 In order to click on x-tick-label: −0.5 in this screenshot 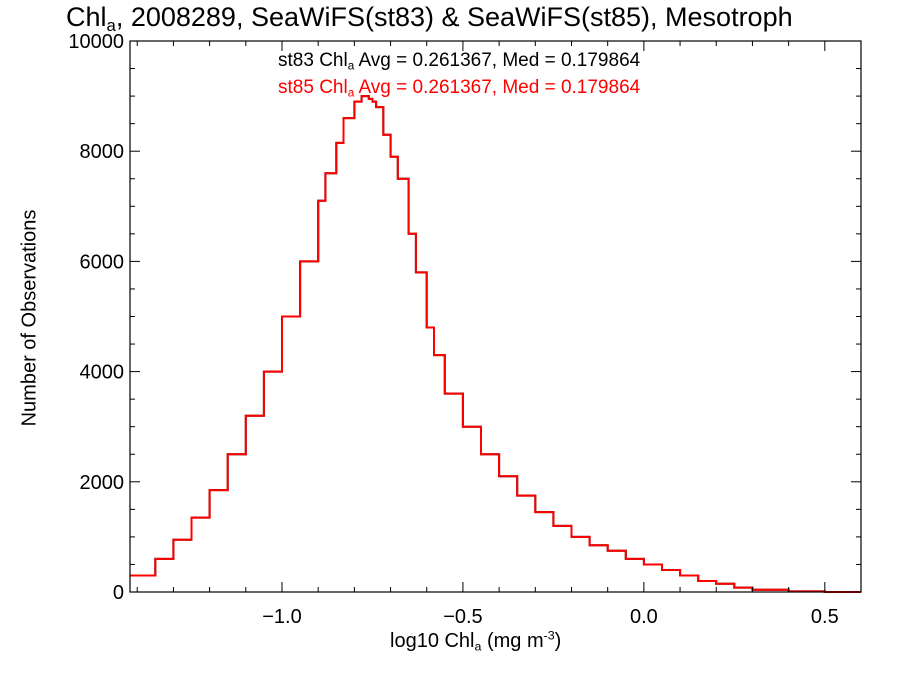, I will do `click(462, 617)`.